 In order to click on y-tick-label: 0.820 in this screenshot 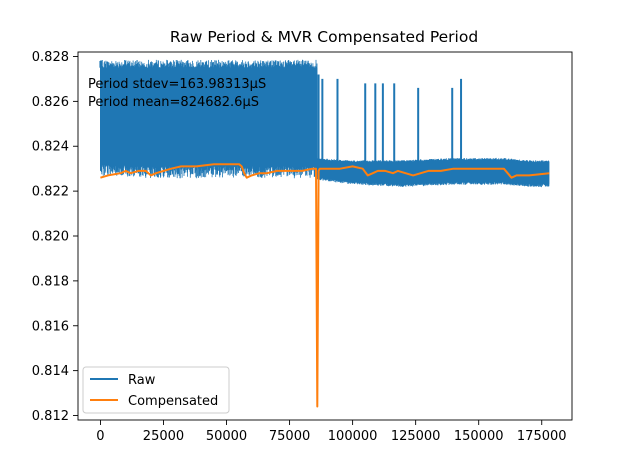, I will do `click(50, 237)`.